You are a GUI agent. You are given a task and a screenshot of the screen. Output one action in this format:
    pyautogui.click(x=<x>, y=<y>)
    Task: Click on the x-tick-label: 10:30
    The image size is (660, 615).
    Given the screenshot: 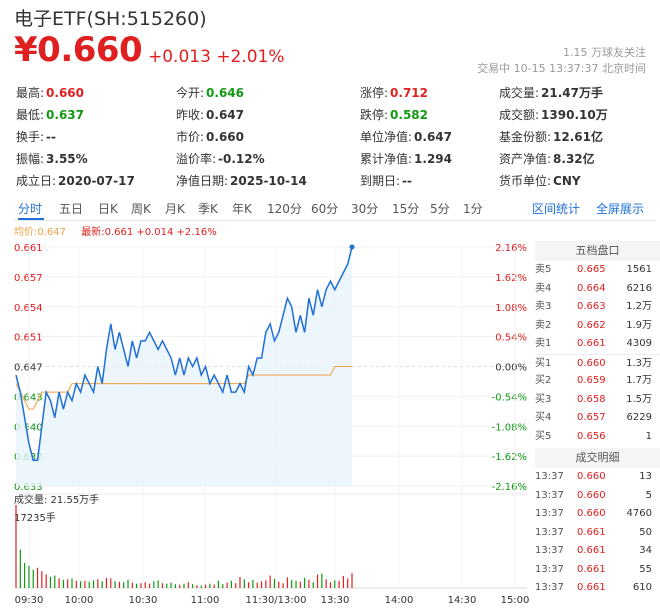 What is the action you would take?
    pyautogui.click(x=143, y=600)
    